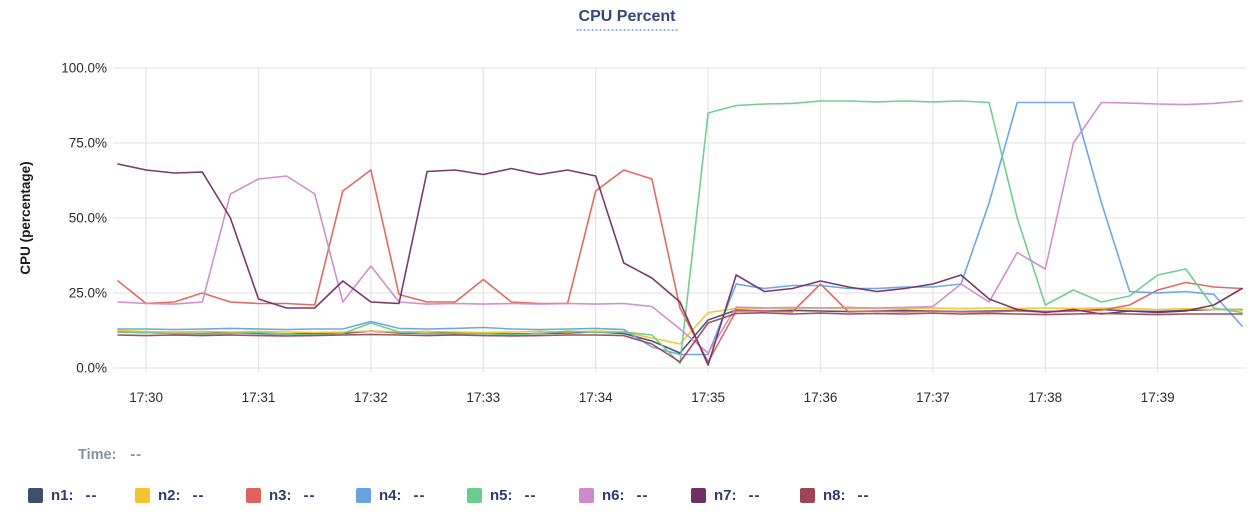 The image size is (1254, 530). I want to click on series-line-n8, so click(680, 337).